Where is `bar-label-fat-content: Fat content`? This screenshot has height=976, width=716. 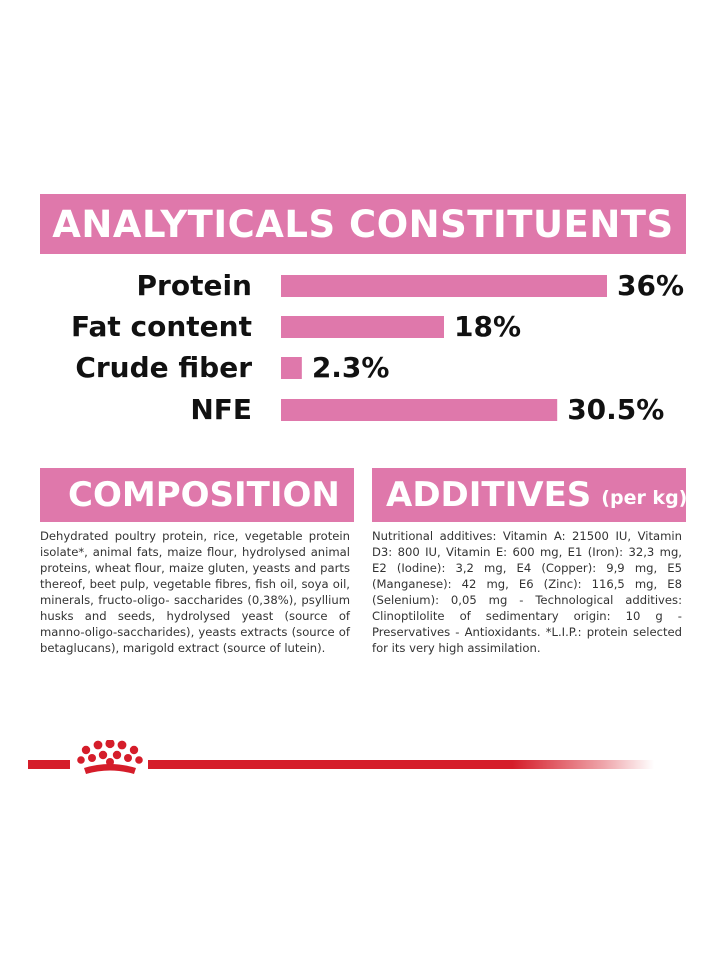
bar-label-fat-content: Fat content is located at coordinates (161, 326).